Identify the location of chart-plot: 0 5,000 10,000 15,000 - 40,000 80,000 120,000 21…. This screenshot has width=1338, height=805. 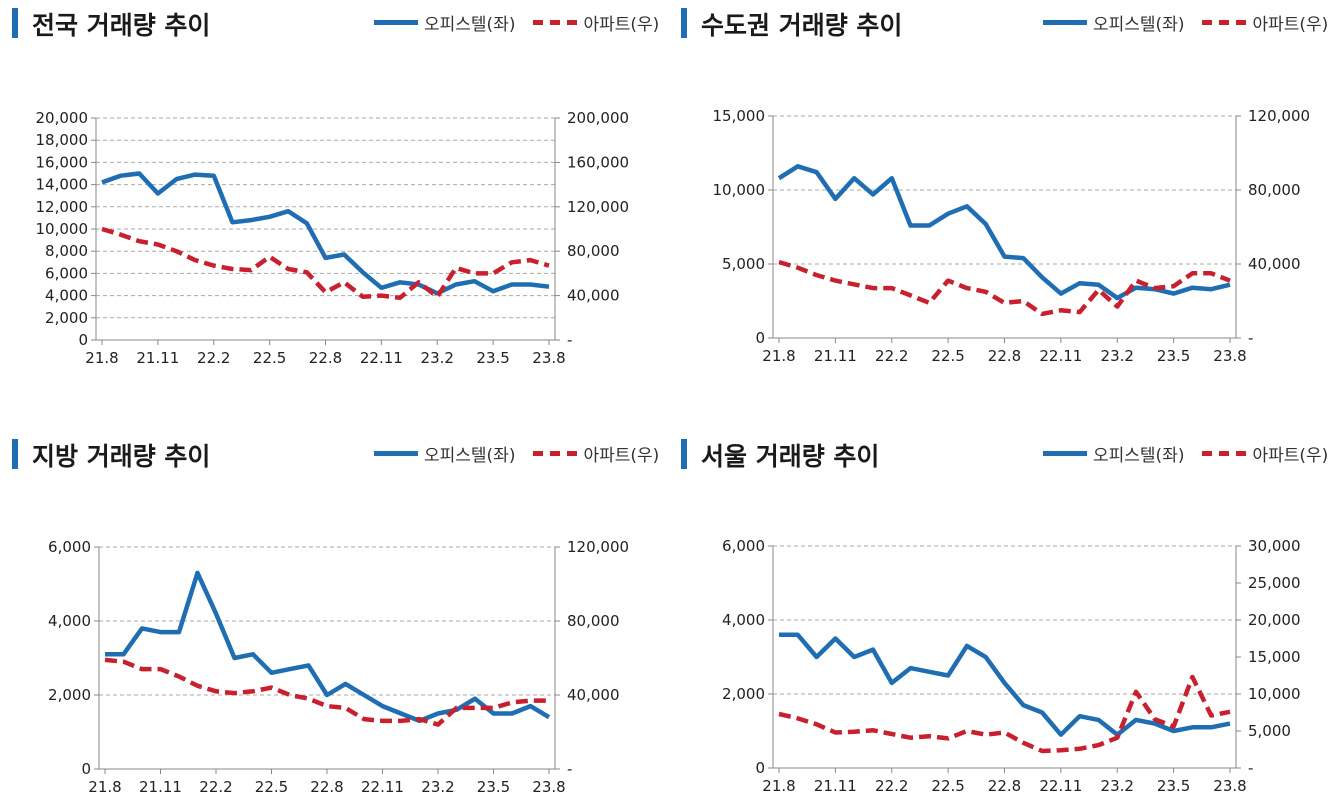
(1012, 236).